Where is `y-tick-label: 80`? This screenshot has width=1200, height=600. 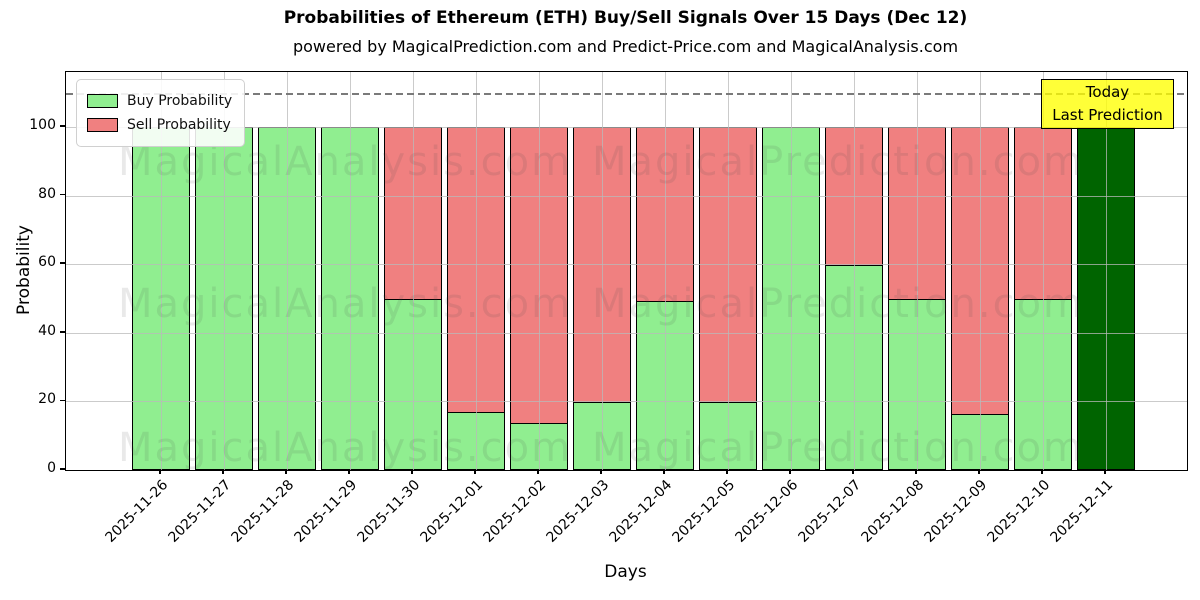
y-tick-label: 80 is located at coordinates (47, 193).